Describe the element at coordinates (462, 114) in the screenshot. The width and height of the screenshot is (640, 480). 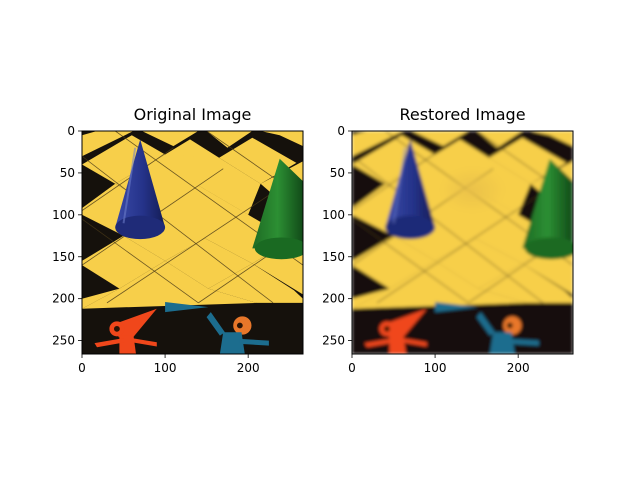
I see `panel-title-restored: Restored Image` at that location.